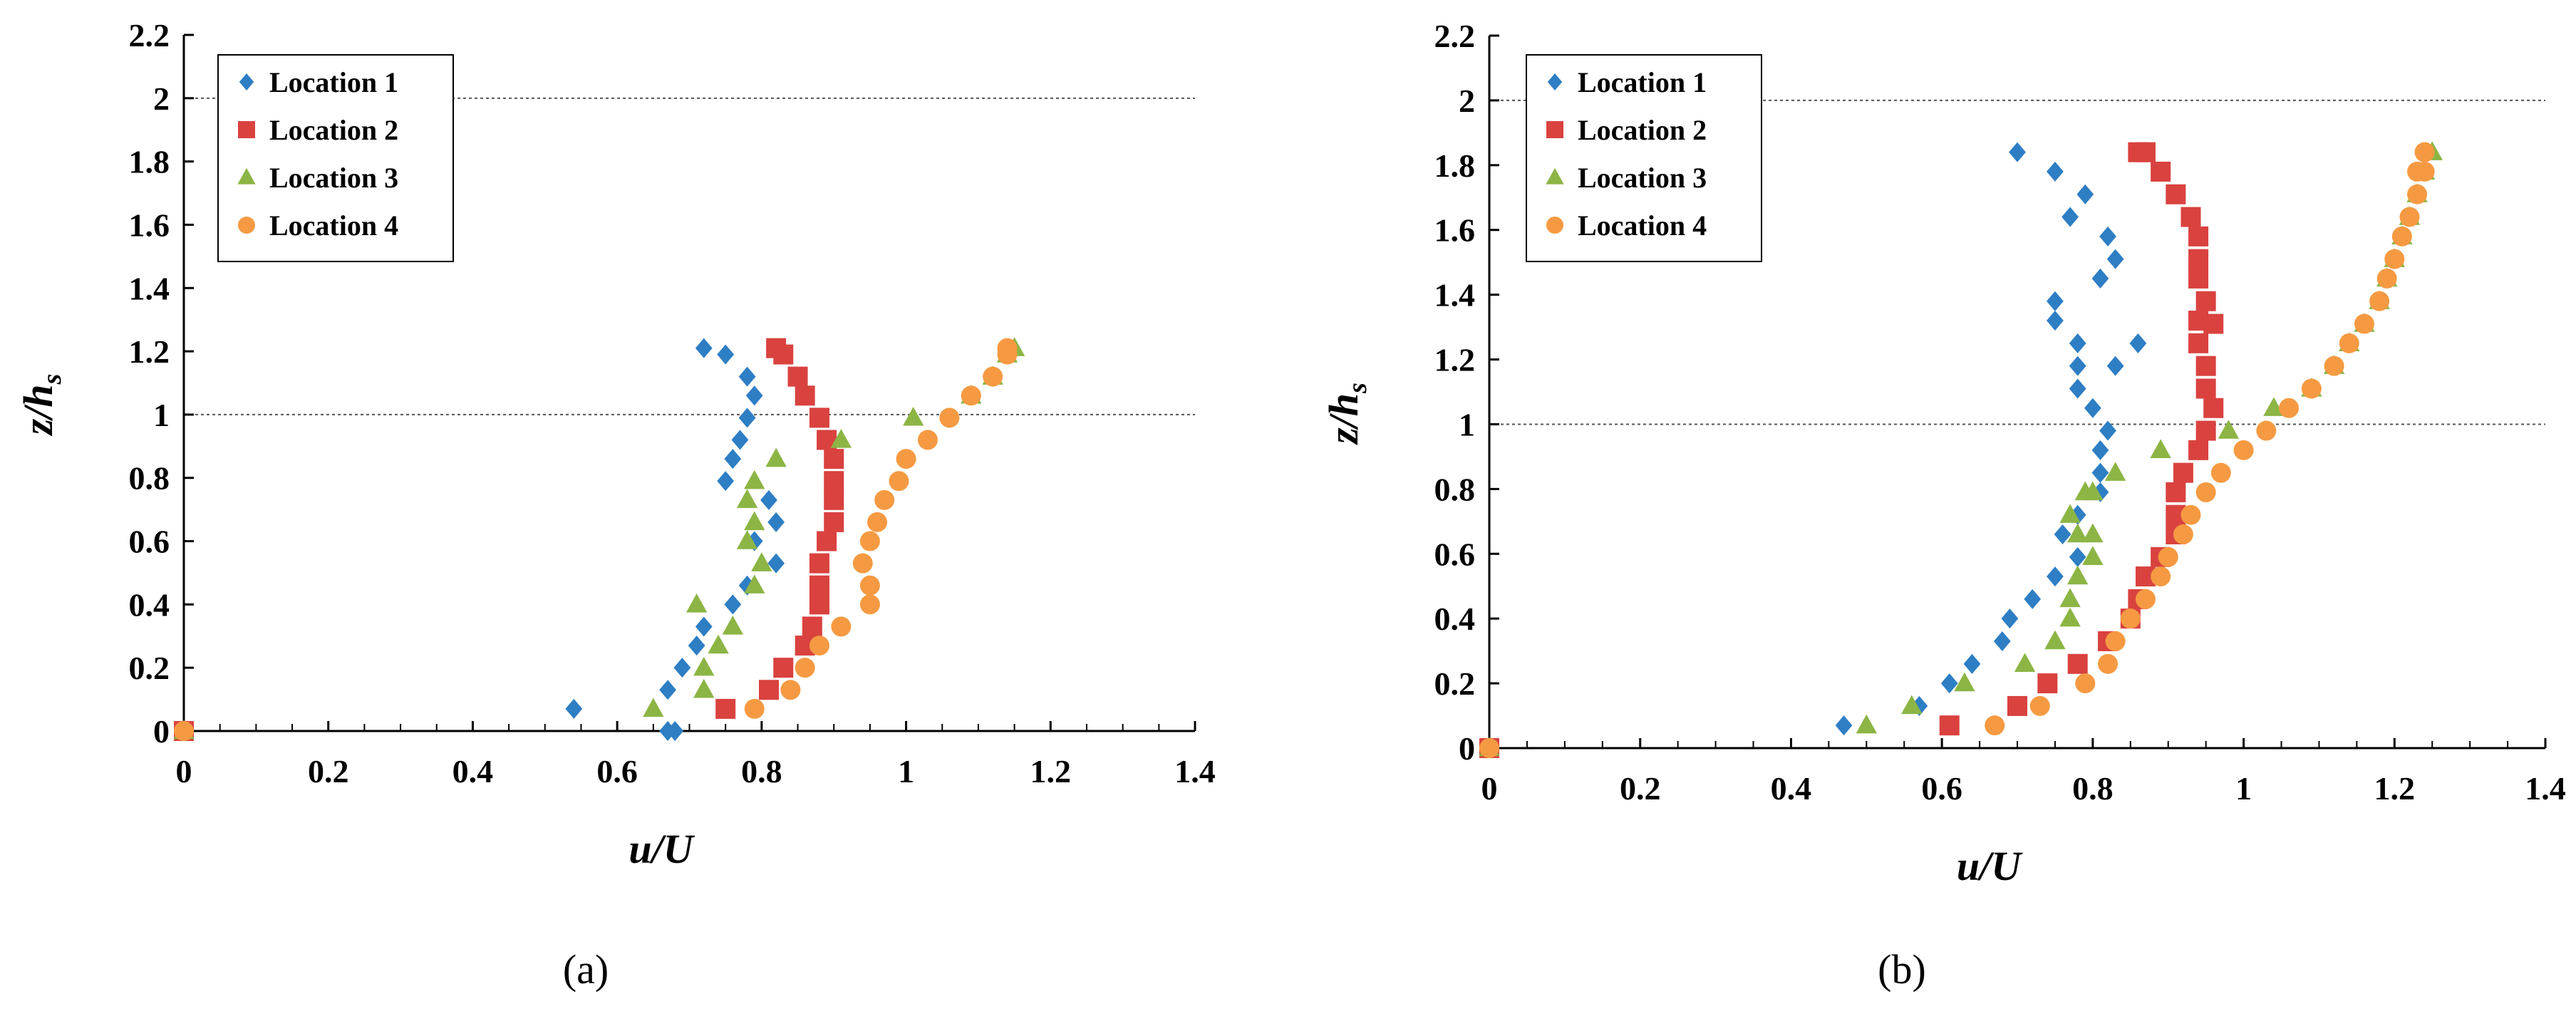  I want to click on y-tick-label: 2.2, so click(150, 35).